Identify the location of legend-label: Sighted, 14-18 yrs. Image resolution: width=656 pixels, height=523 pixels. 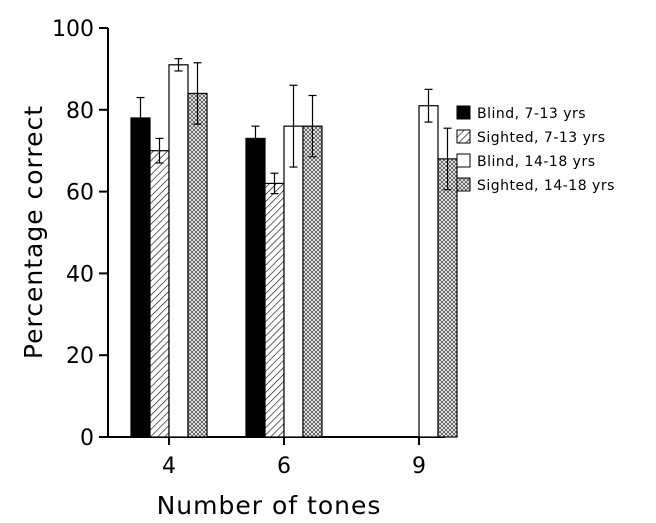
(546, 186).